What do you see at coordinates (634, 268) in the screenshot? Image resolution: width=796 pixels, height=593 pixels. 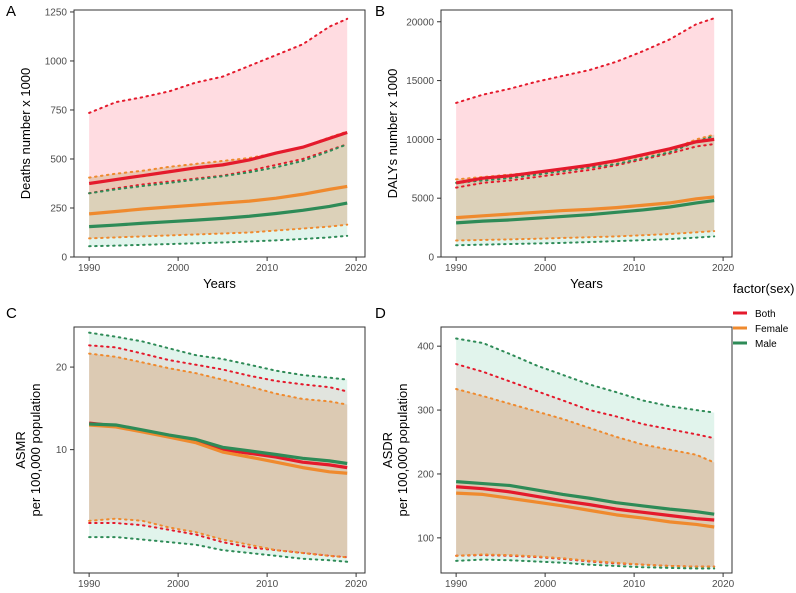 I see `x-tick-label-b-2010: 2010` at bounding box center [634, 268].